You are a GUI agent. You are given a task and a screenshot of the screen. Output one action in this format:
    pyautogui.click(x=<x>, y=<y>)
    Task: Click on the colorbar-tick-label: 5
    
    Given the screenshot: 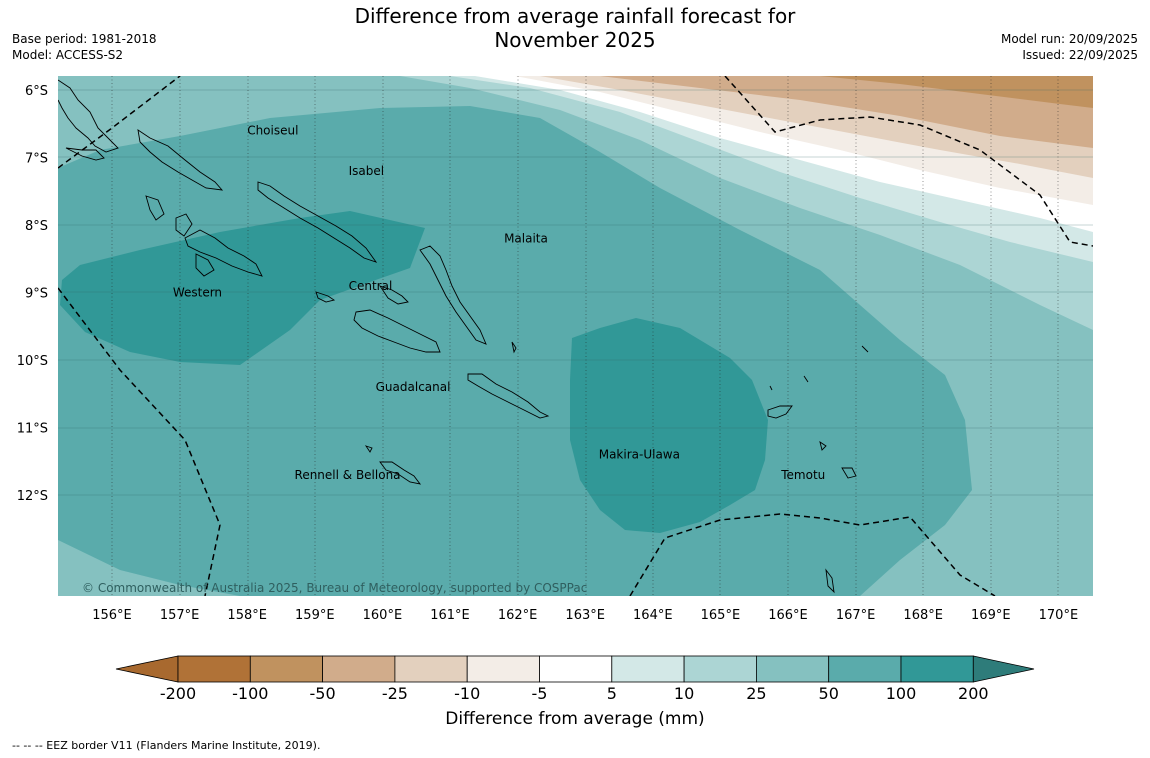 What is the action you would take?
    pyautogui.click(x=612, y=693)
    